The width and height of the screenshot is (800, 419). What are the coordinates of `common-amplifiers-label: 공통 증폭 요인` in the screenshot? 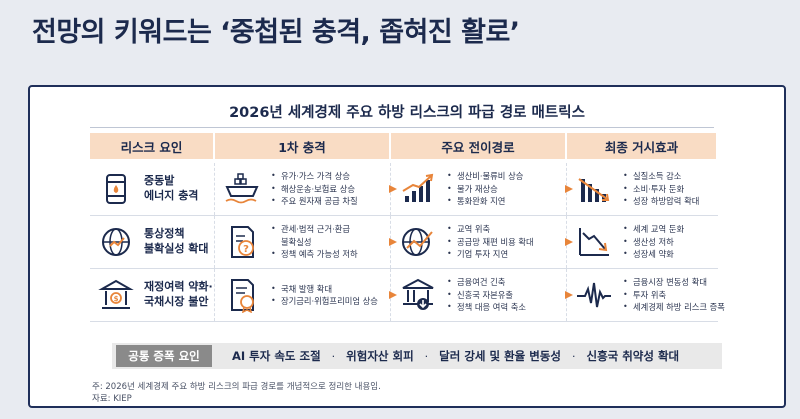 It's located at (164, 356).